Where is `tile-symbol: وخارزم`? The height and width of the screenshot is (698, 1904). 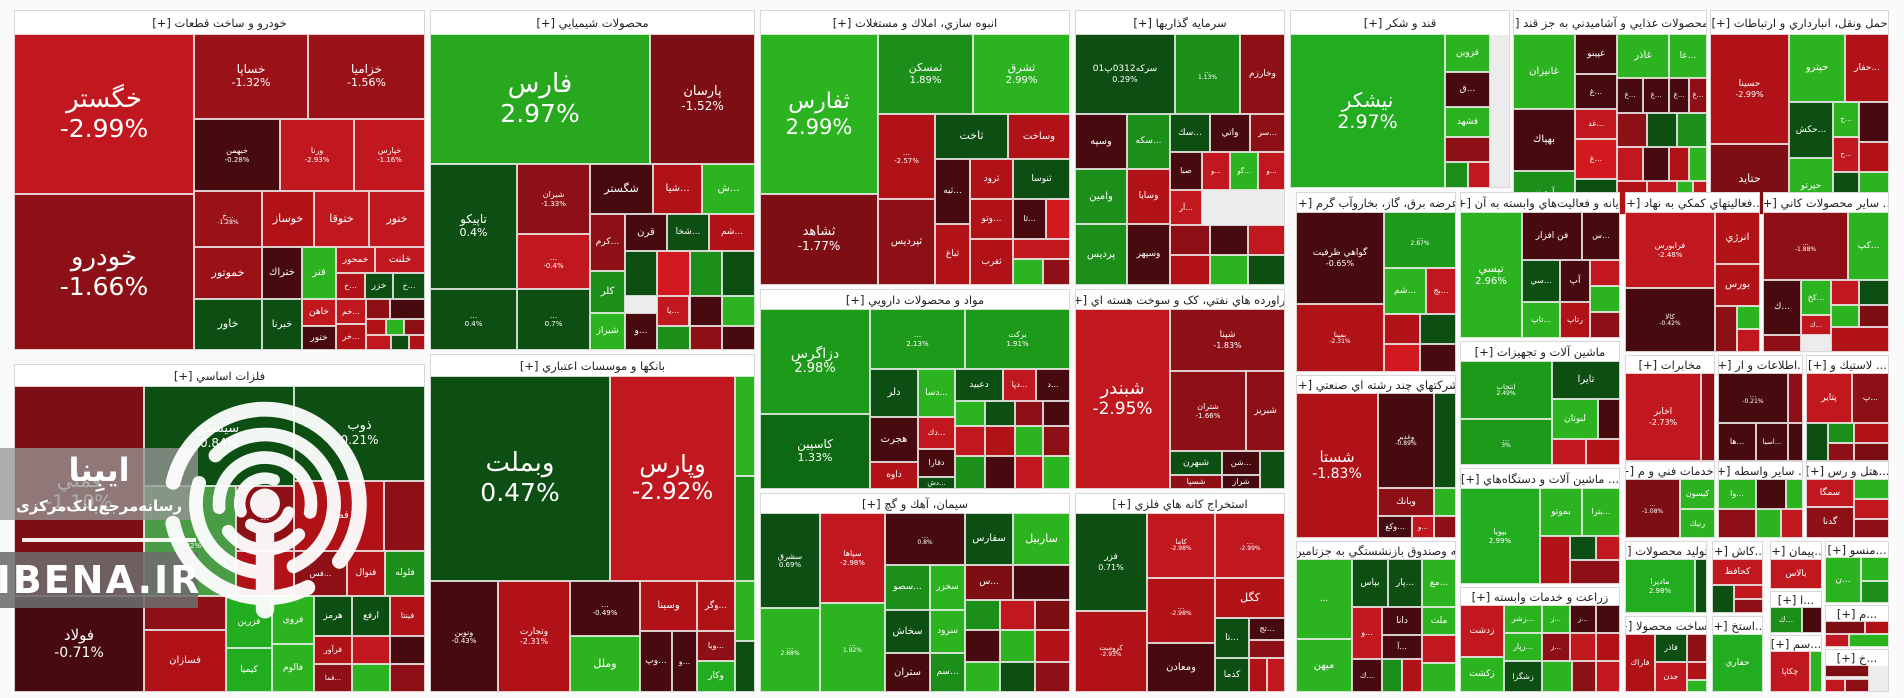
tile-symbol: وخارزم is located at coordinates (1262, 74).